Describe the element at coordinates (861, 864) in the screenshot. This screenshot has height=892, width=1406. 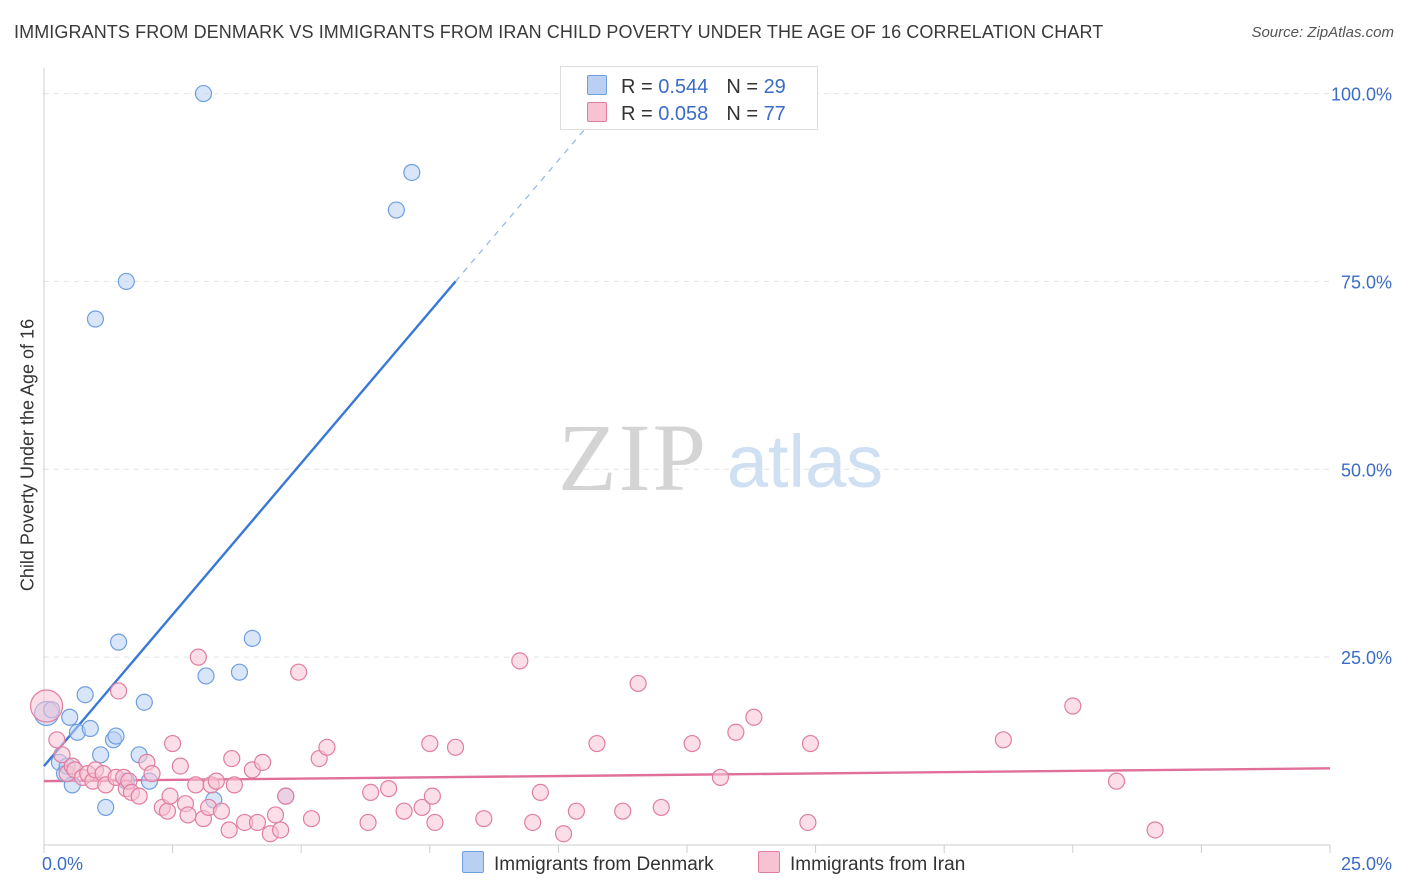
I see `legend-item-iran: Immigrants from Iran` at that location.